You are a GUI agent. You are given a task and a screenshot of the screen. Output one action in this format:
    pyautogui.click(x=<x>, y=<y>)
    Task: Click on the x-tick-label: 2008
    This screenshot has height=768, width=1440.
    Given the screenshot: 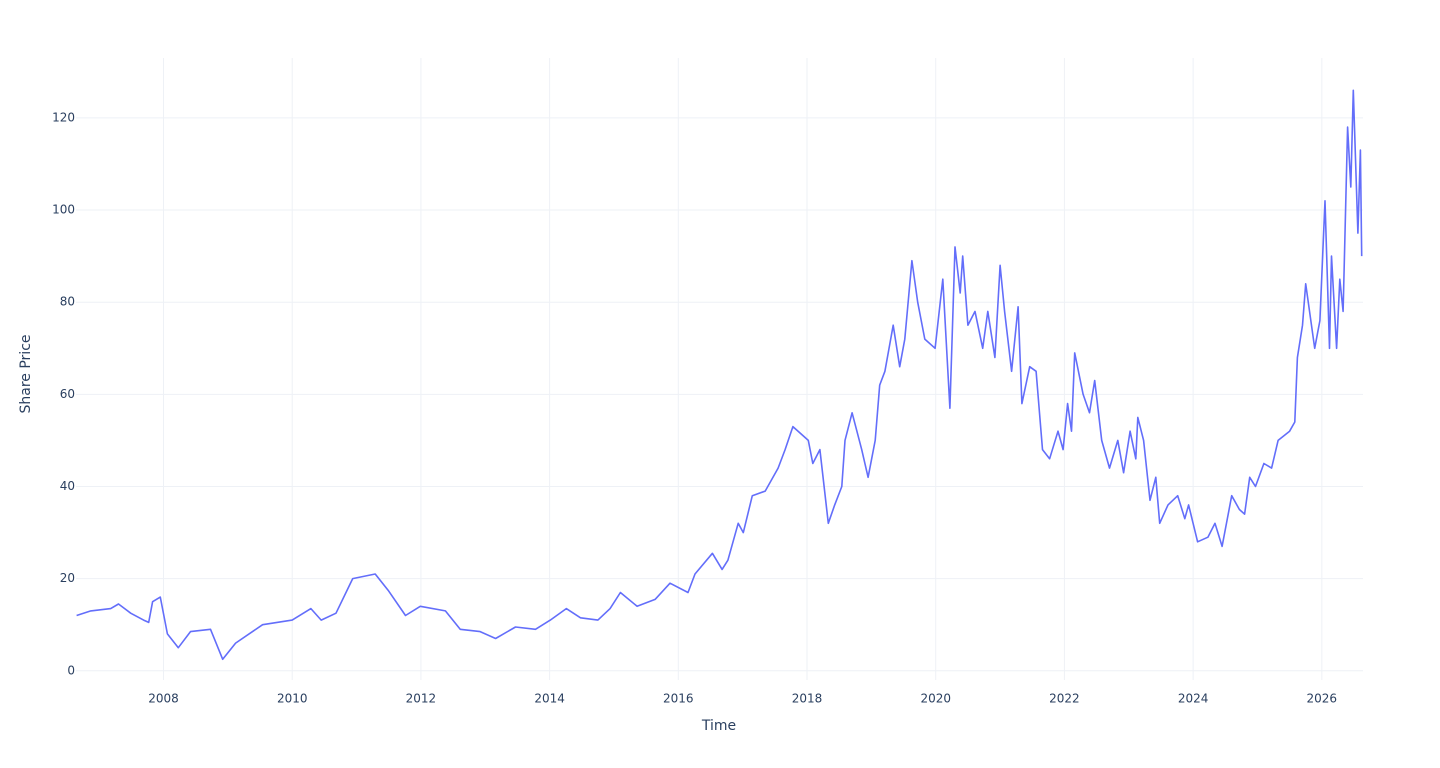 What is the action you would take?
    pyautogui.click(x=163, y=699)
    